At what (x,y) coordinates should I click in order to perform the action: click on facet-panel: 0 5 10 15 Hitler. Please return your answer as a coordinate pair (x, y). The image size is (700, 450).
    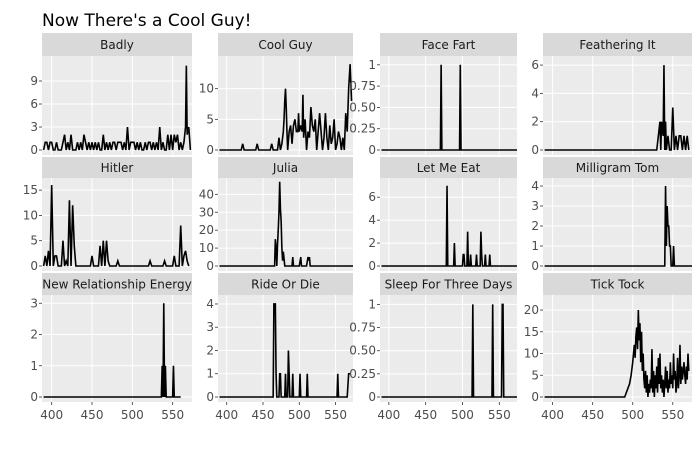
    Looking at the image, I should click on (107, 215).